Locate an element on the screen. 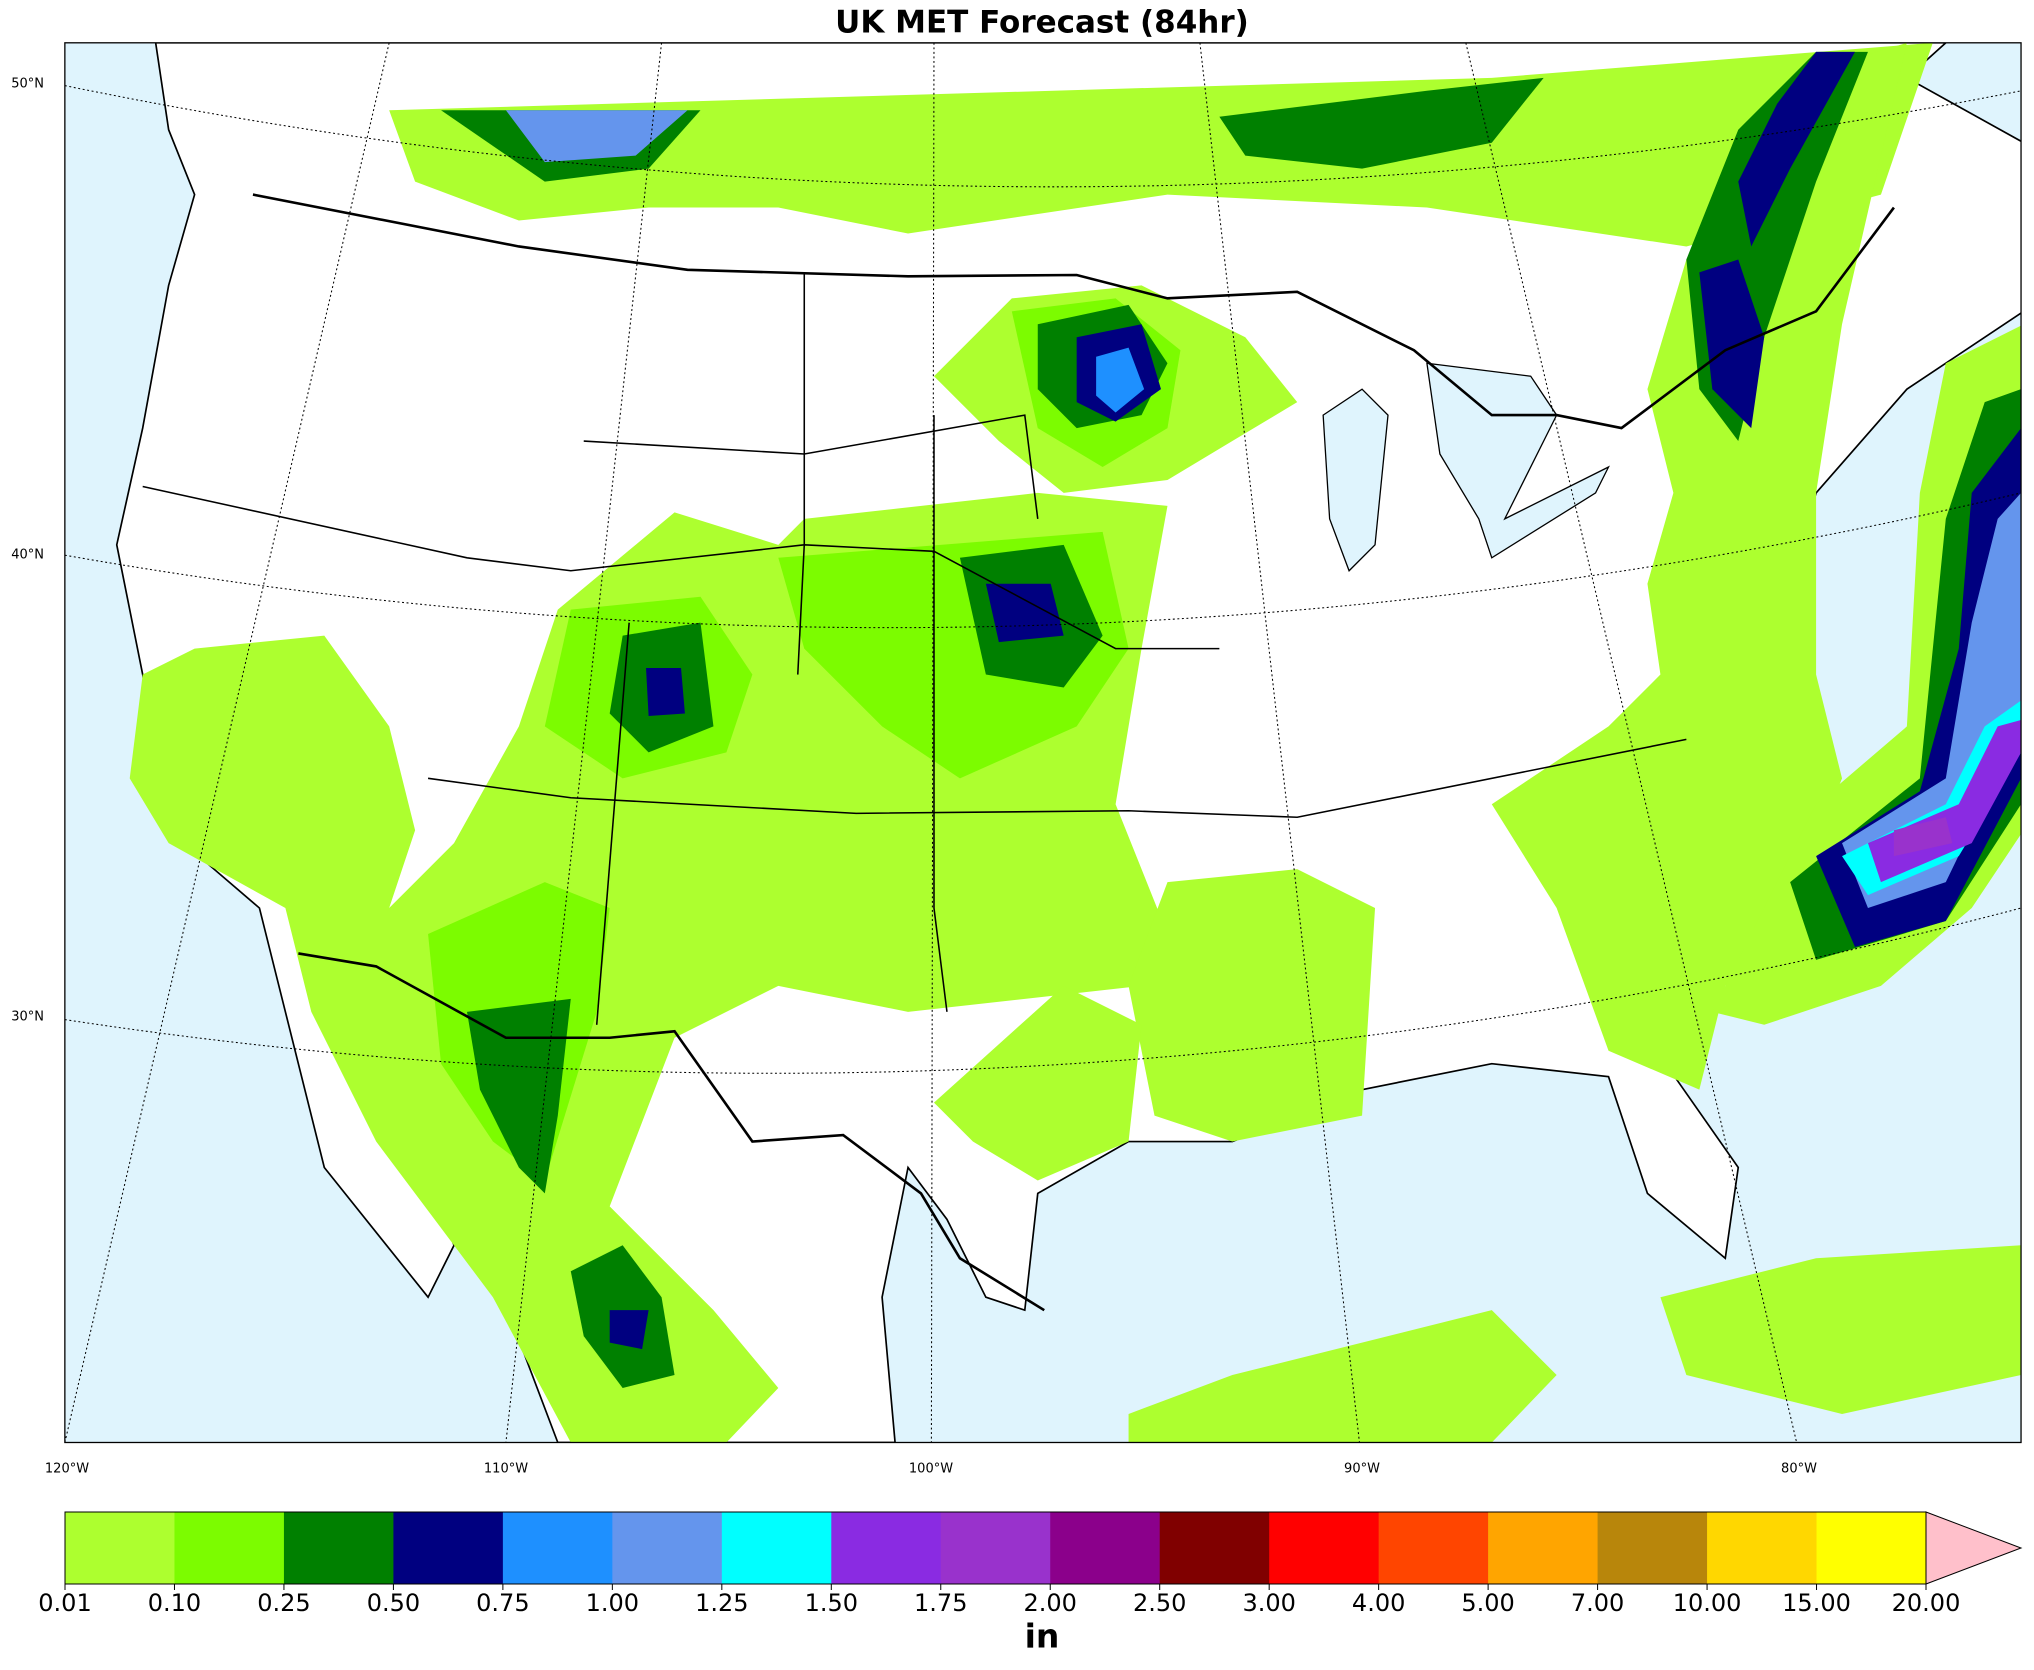 Image resolution: width=2034 pixels, height=1670 pixels. lon-label: 90°W is located at coordinates (1362, 1469).